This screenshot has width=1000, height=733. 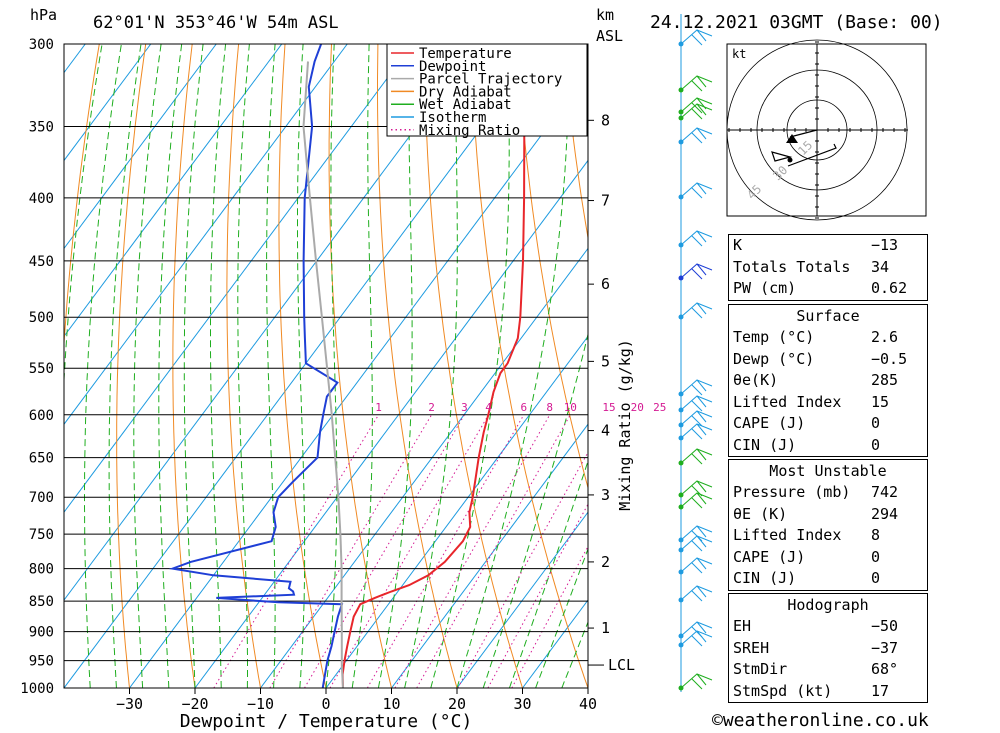 What do you see at coordinates (885, 380) in the screenshot?
I see `surface-value: 285` at bounding box center [885, 380].